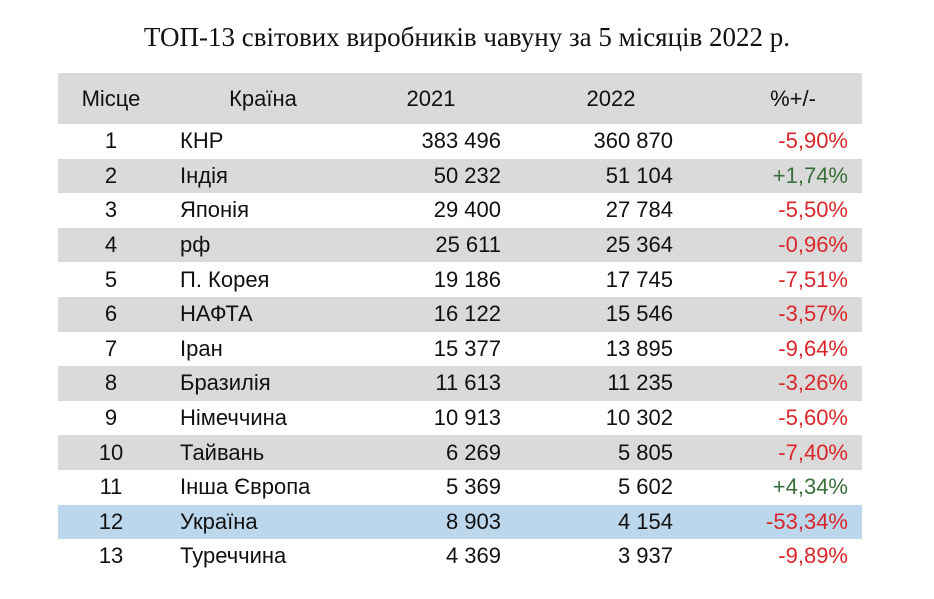  I want to click on cell-2021: 10 913, so click(467, 418).